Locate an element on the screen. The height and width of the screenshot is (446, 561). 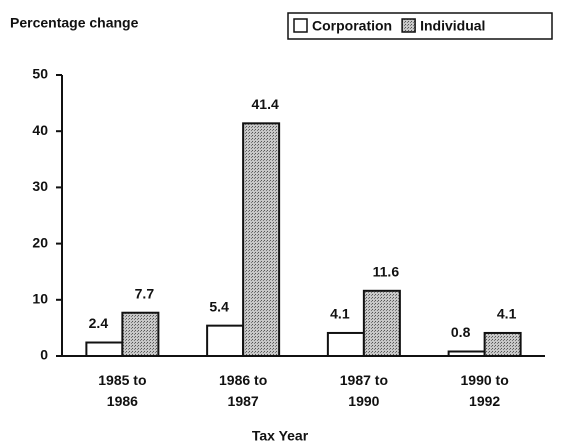
x-axis-label: Tax Year is located at coordinates (280, 436).